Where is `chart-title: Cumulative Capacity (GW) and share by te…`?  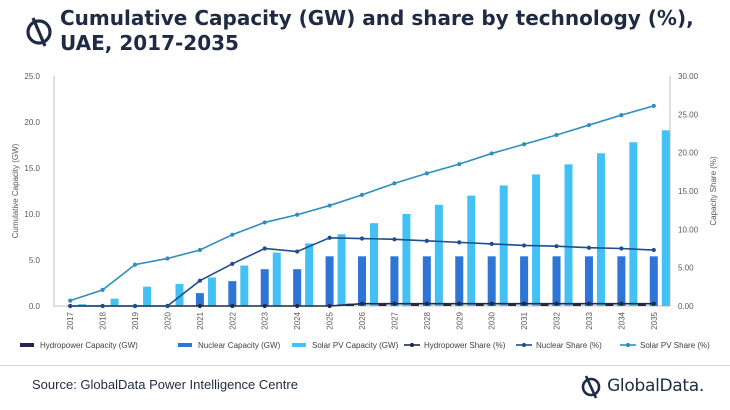
chart-title: Cumulative Capacity (GW) and share by te… is located at coordinates (377, 30).